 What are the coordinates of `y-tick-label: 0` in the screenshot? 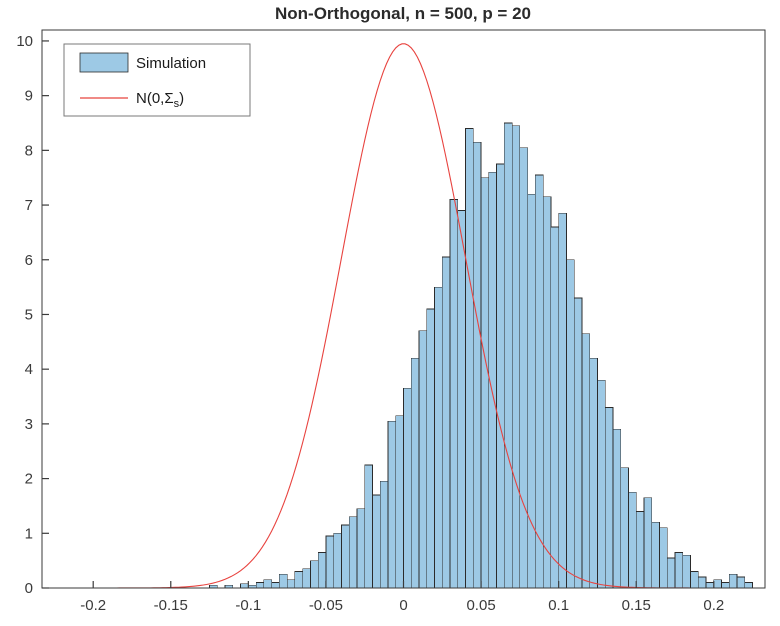 It's located at (29, 588).